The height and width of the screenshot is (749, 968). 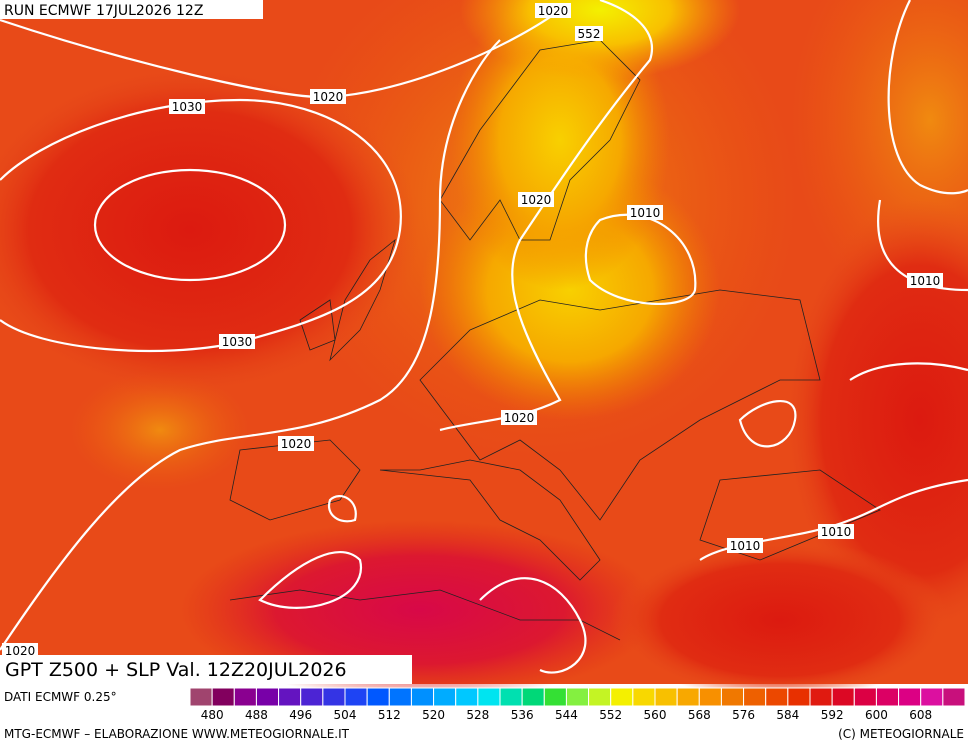 I want to click on scale-label: 544, so click(x=566, y=715).